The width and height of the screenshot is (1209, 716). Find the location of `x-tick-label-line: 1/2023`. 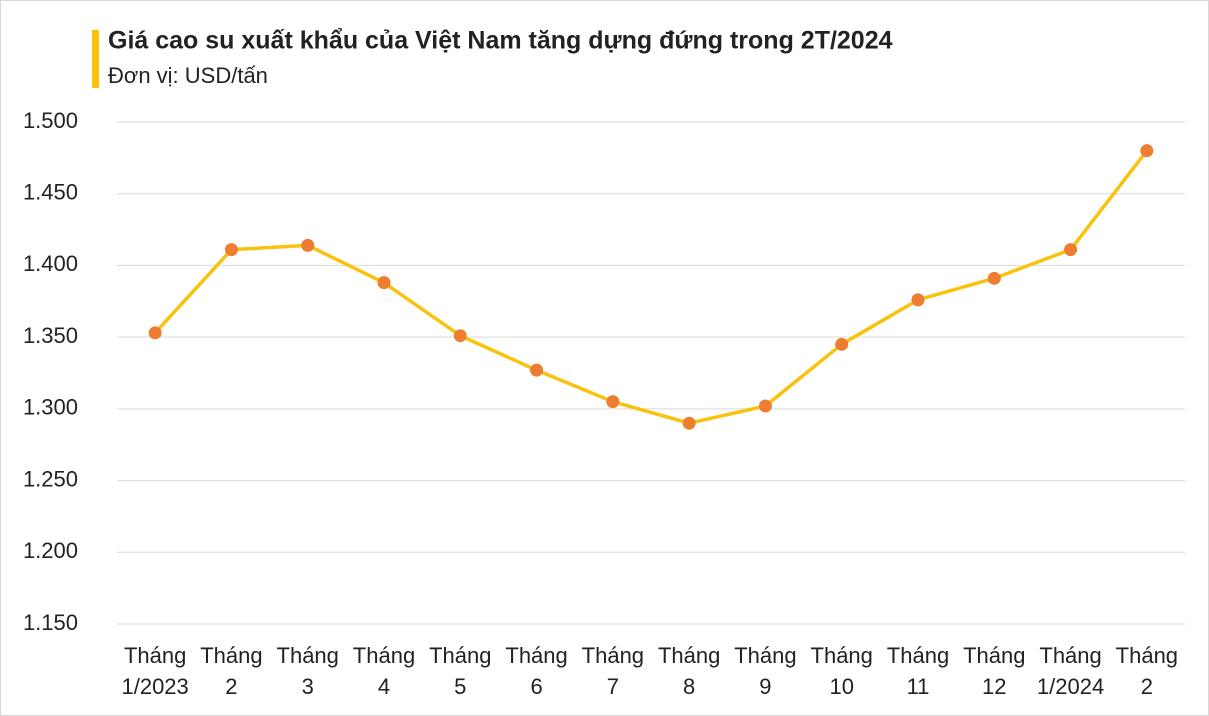

x-tick-label-line: 1/2023 is located at coordinates (154, 686).